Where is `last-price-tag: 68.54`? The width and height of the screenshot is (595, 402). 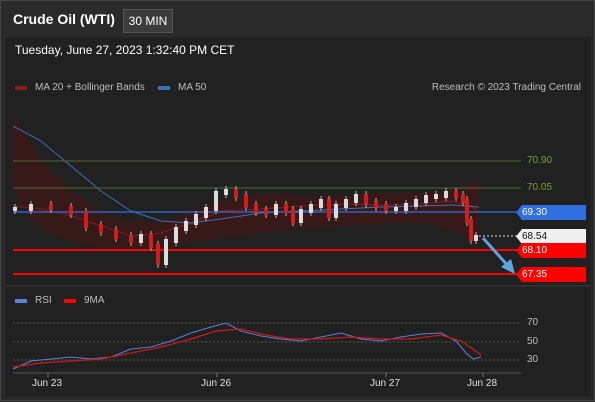
last-price-tag: 68.54 is located at coordinates (551, 236).